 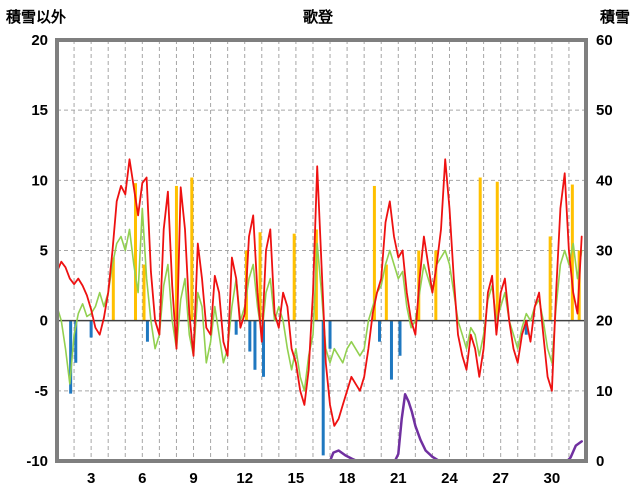 What do you see at coordinates (614, 17) in the screenshot?
I see `right-axis-title: 積雪` at bounding box center [614, 17].